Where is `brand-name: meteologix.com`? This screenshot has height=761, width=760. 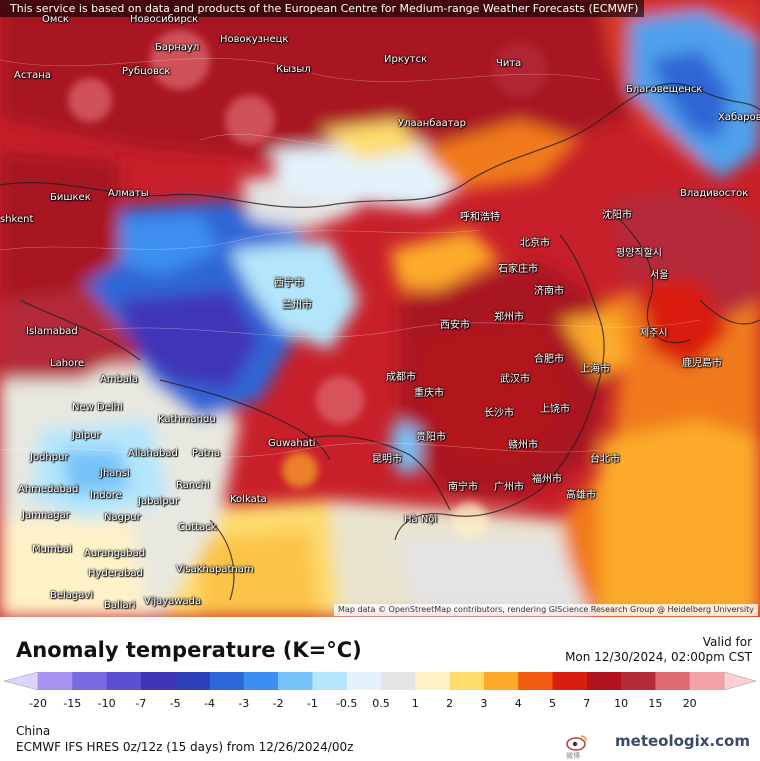
brand-name: meteologix.com is located at coordinates (682, 741).